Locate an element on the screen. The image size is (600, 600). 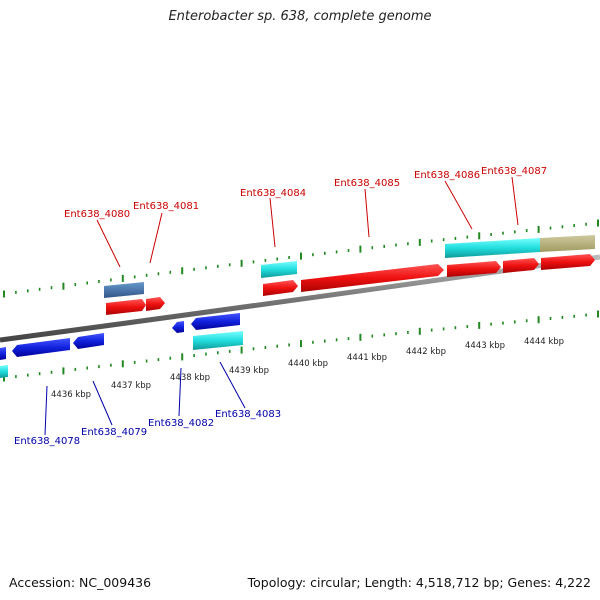
scale-label: 4436 kbp is located at coordinates (71, 395).